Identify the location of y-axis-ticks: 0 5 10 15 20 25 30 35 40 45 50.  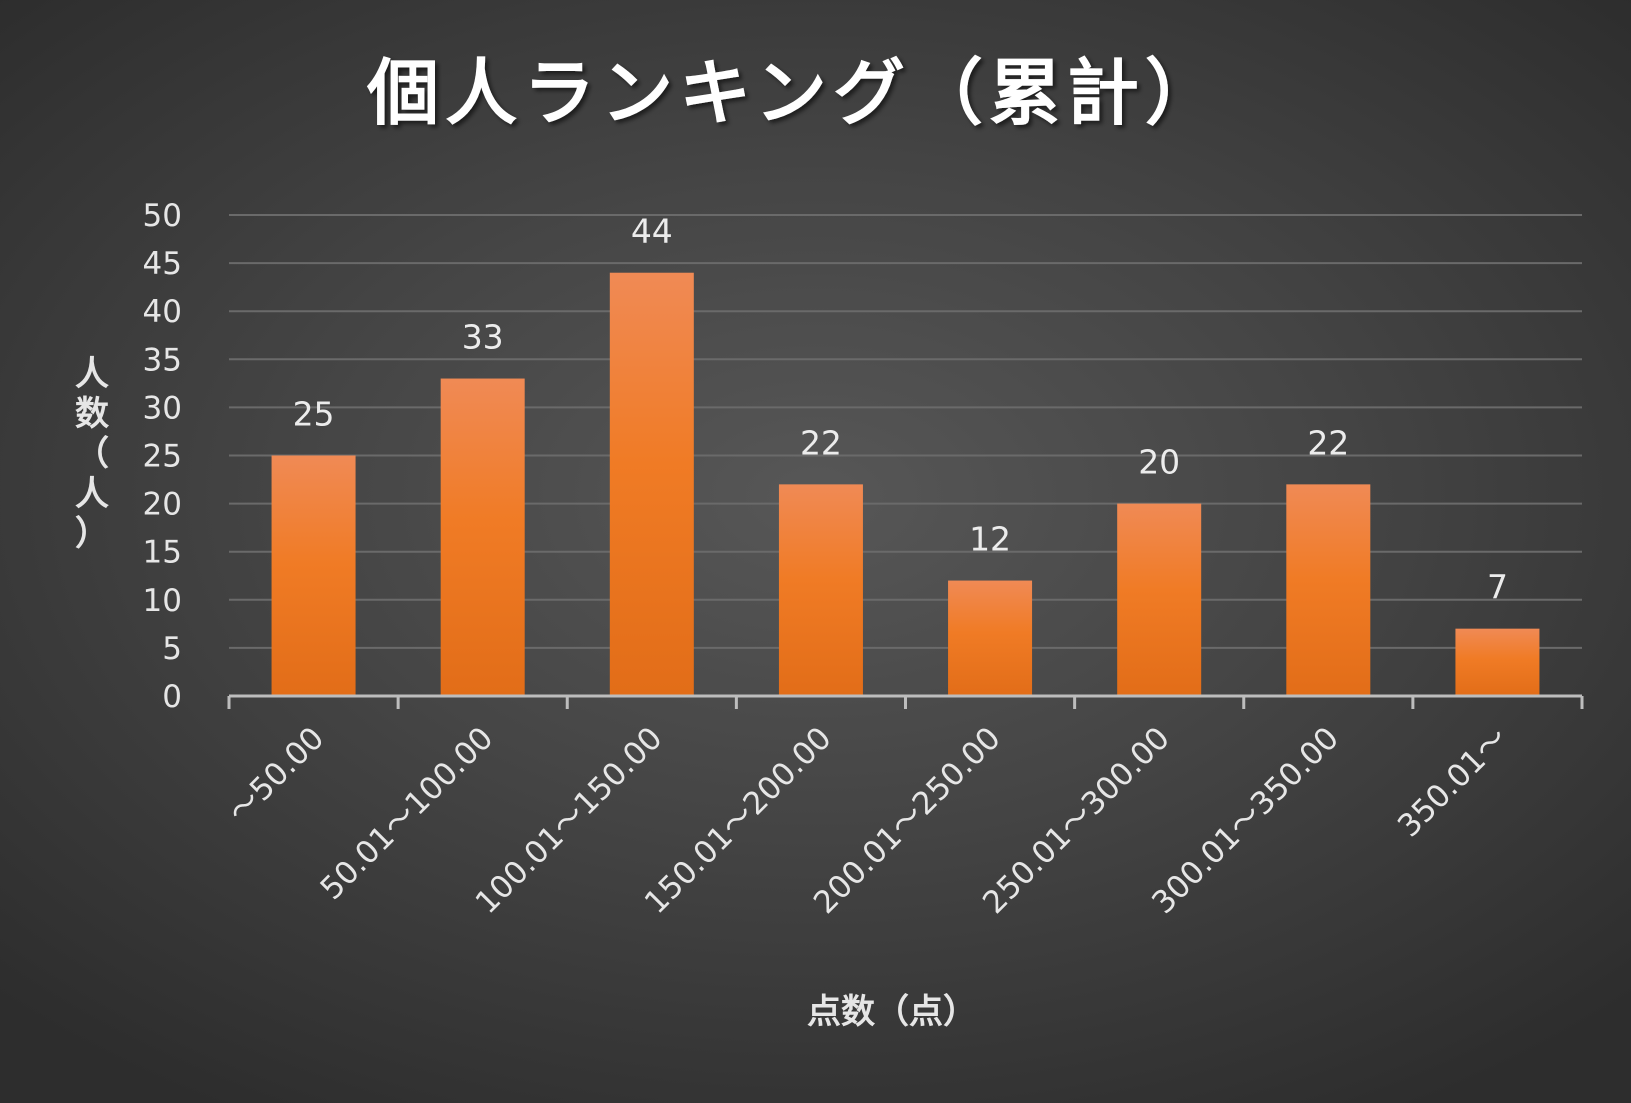
(162, 456).